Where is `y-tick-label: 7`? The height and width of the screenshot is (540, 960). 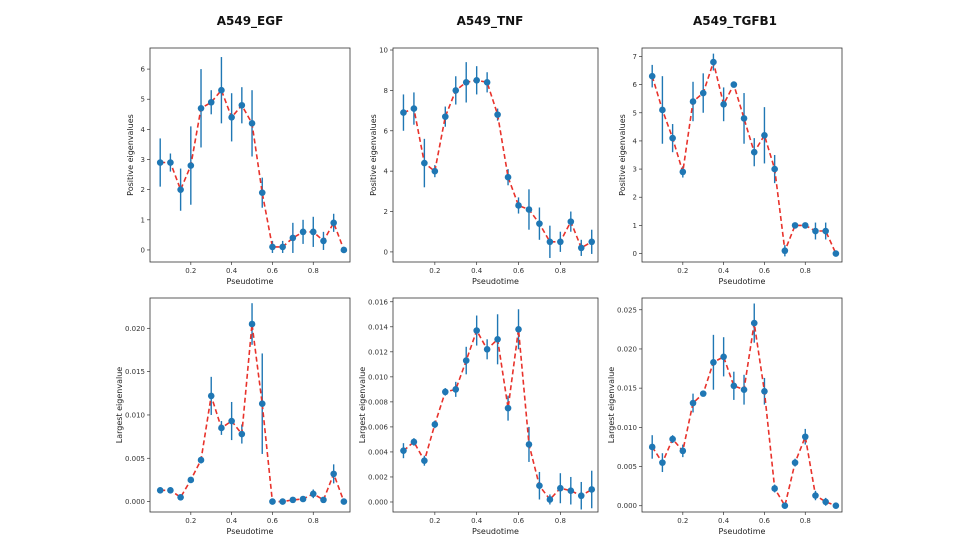 y-tick-label: 7 is located at coordinates (635, 57).